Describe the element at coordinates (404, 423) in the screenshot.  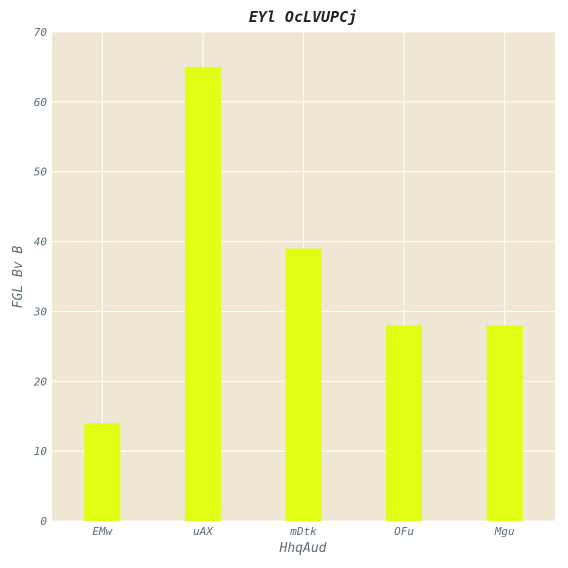
I see `bar-OFu` at that location.